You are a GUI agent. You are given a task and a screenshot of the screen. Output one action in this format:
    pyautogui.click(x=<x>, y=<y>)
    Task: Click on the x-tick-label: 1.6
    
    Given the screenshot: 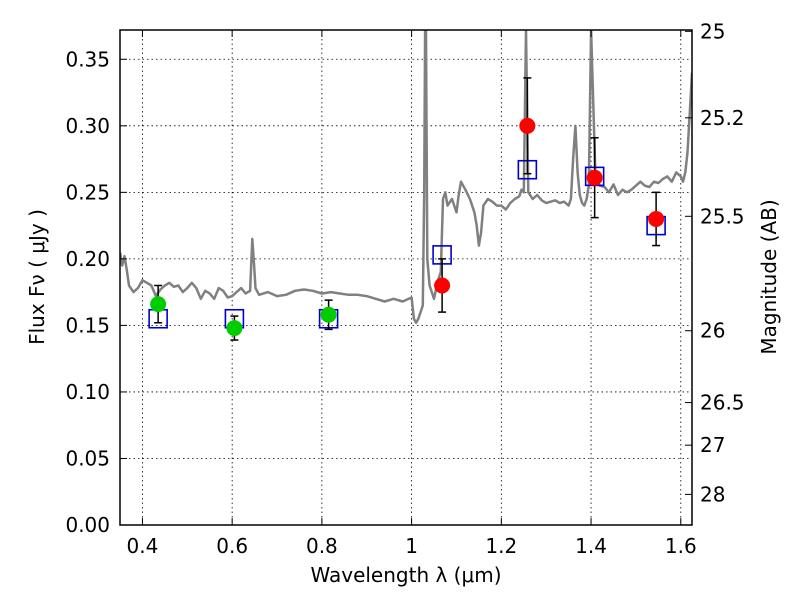 What is the action you would take?
    pyautogui.click(x=681, y=546)
    